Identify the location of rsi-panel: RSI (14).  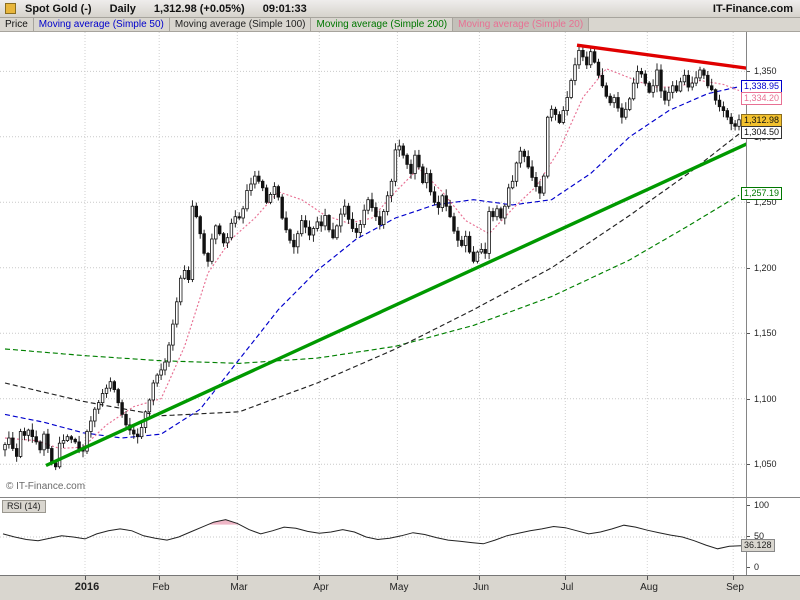
(373, 536).